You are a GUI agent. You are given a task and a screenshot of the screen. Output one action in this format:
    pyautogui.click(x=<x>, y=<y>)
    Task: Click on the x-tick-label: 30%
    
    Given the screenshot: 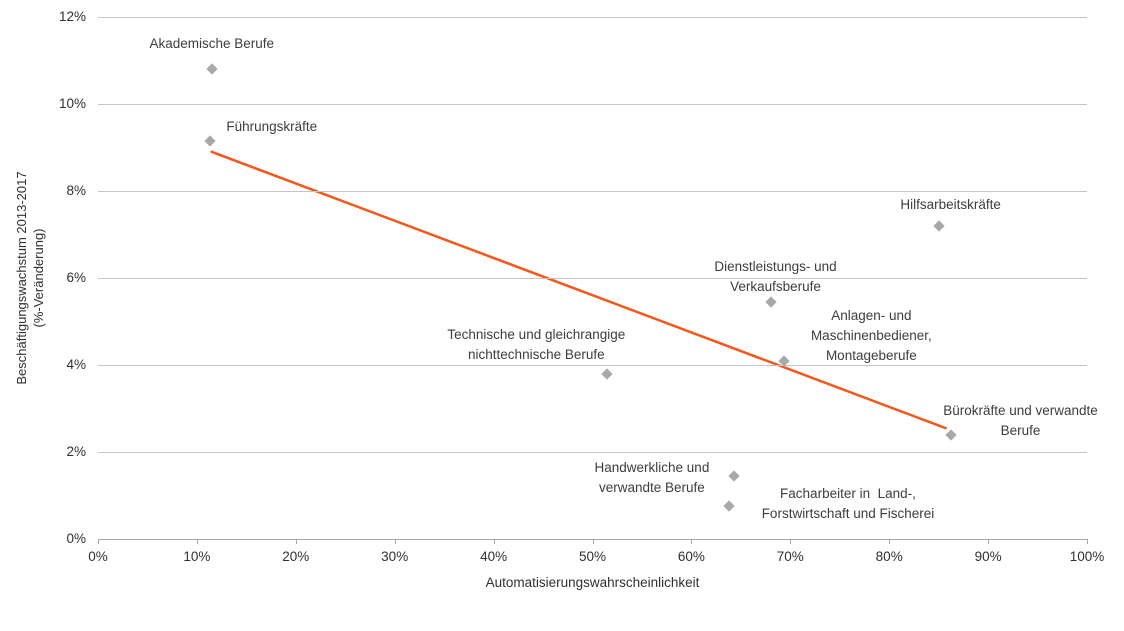 What is the action you would take?
    pyautogui.click(x=395, y=556)
    